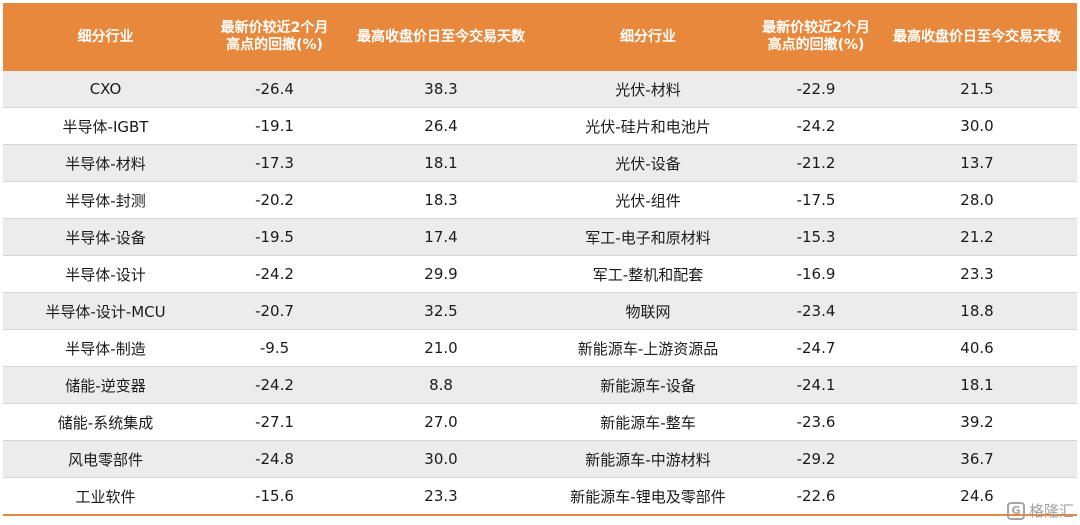  Describe the element at coordinates (816, 237) in the screenshot. I see `drawdown-right-cell: -15.3` at that location.